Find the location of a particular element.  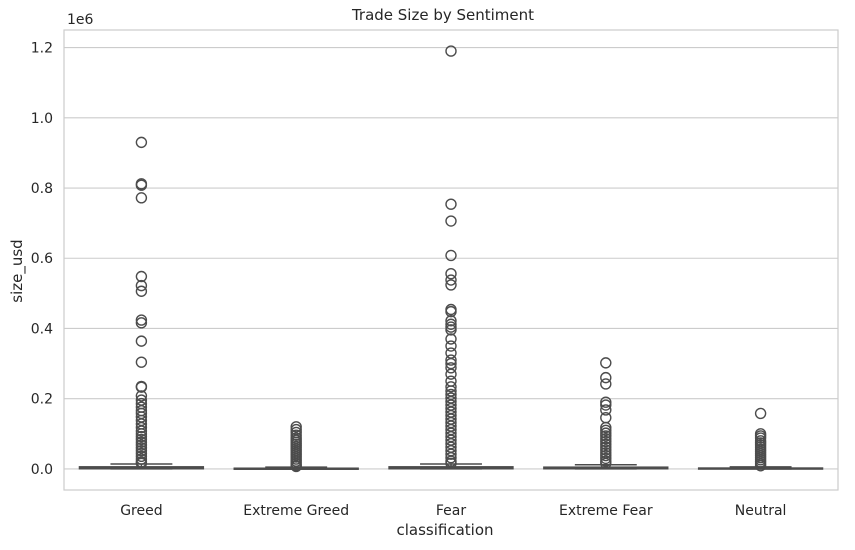

x-tick-label: Extreme Fear is located at coordinates (606, 511).